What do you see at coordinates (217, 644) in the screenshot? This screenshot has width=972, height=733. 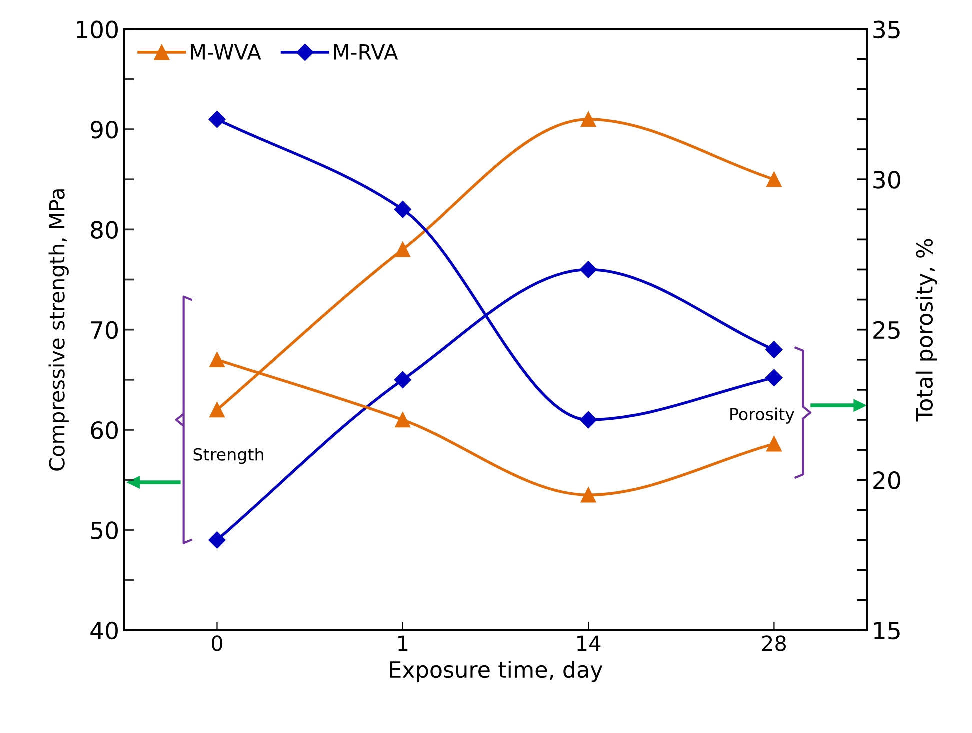 I see `x-tick-label: 0` at bounding box center [217, 644].